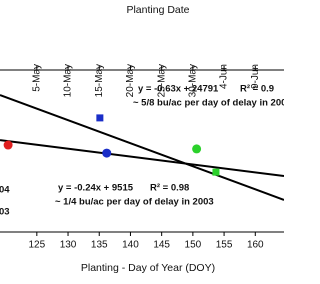  What do you see at coordinates (178, 89) in the screenshot?
I see `annotation: y = -0.63x + 24791` at bounding box center [178, 89].